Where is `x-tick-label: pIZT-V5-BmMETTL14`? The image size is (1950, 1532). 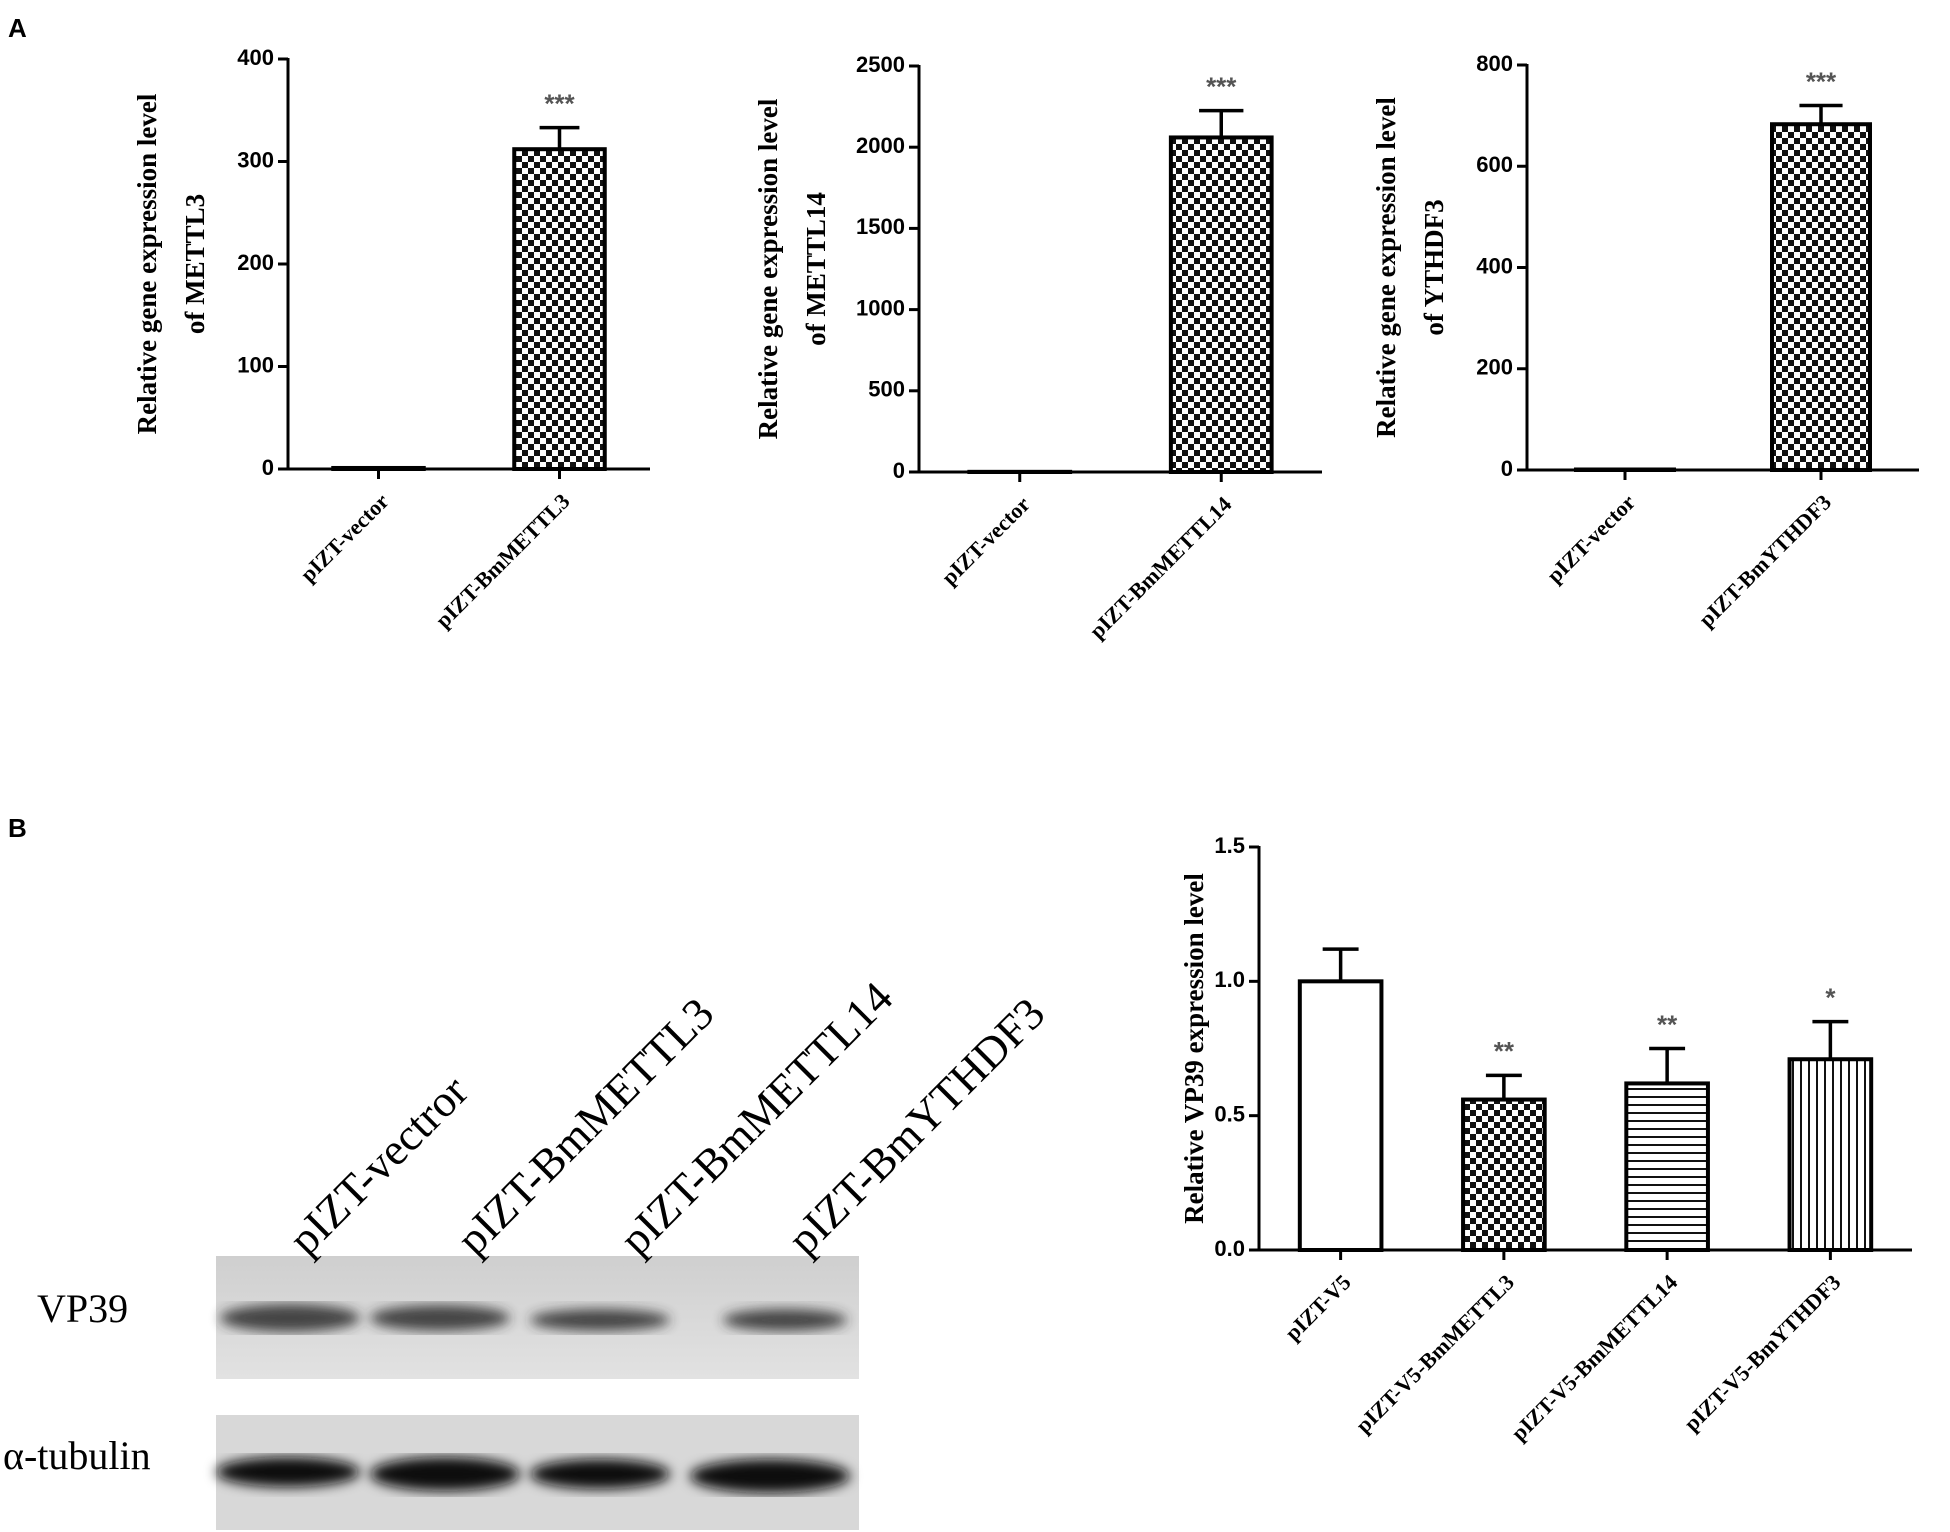
x-tick-label: pIZT-V5-BmMETTL14 is located at coordinates (1594, 1357).